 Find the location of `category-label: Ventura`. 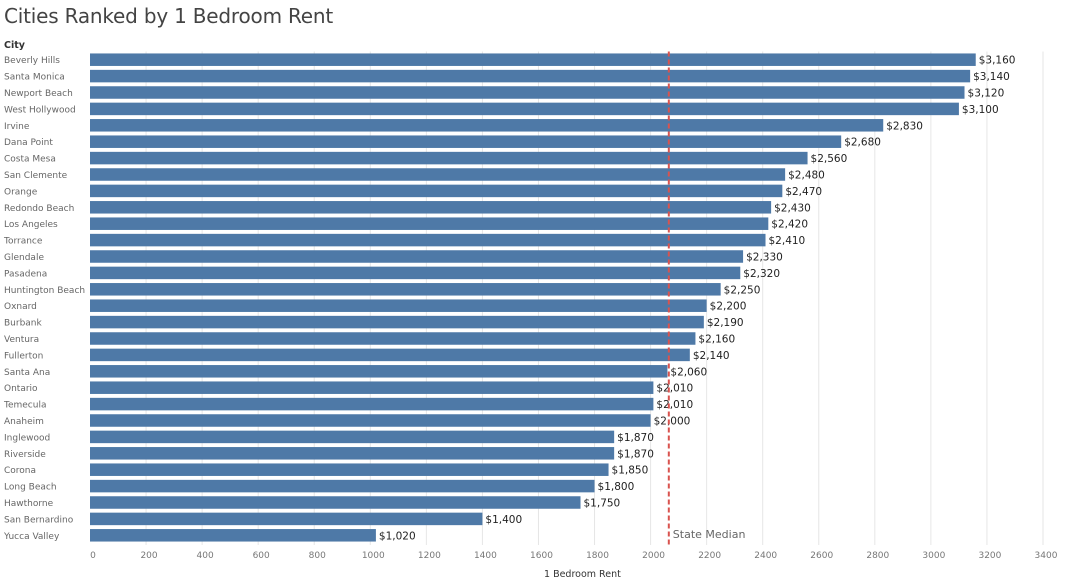

category-label: Ventura is located at coordinates (21, 340).